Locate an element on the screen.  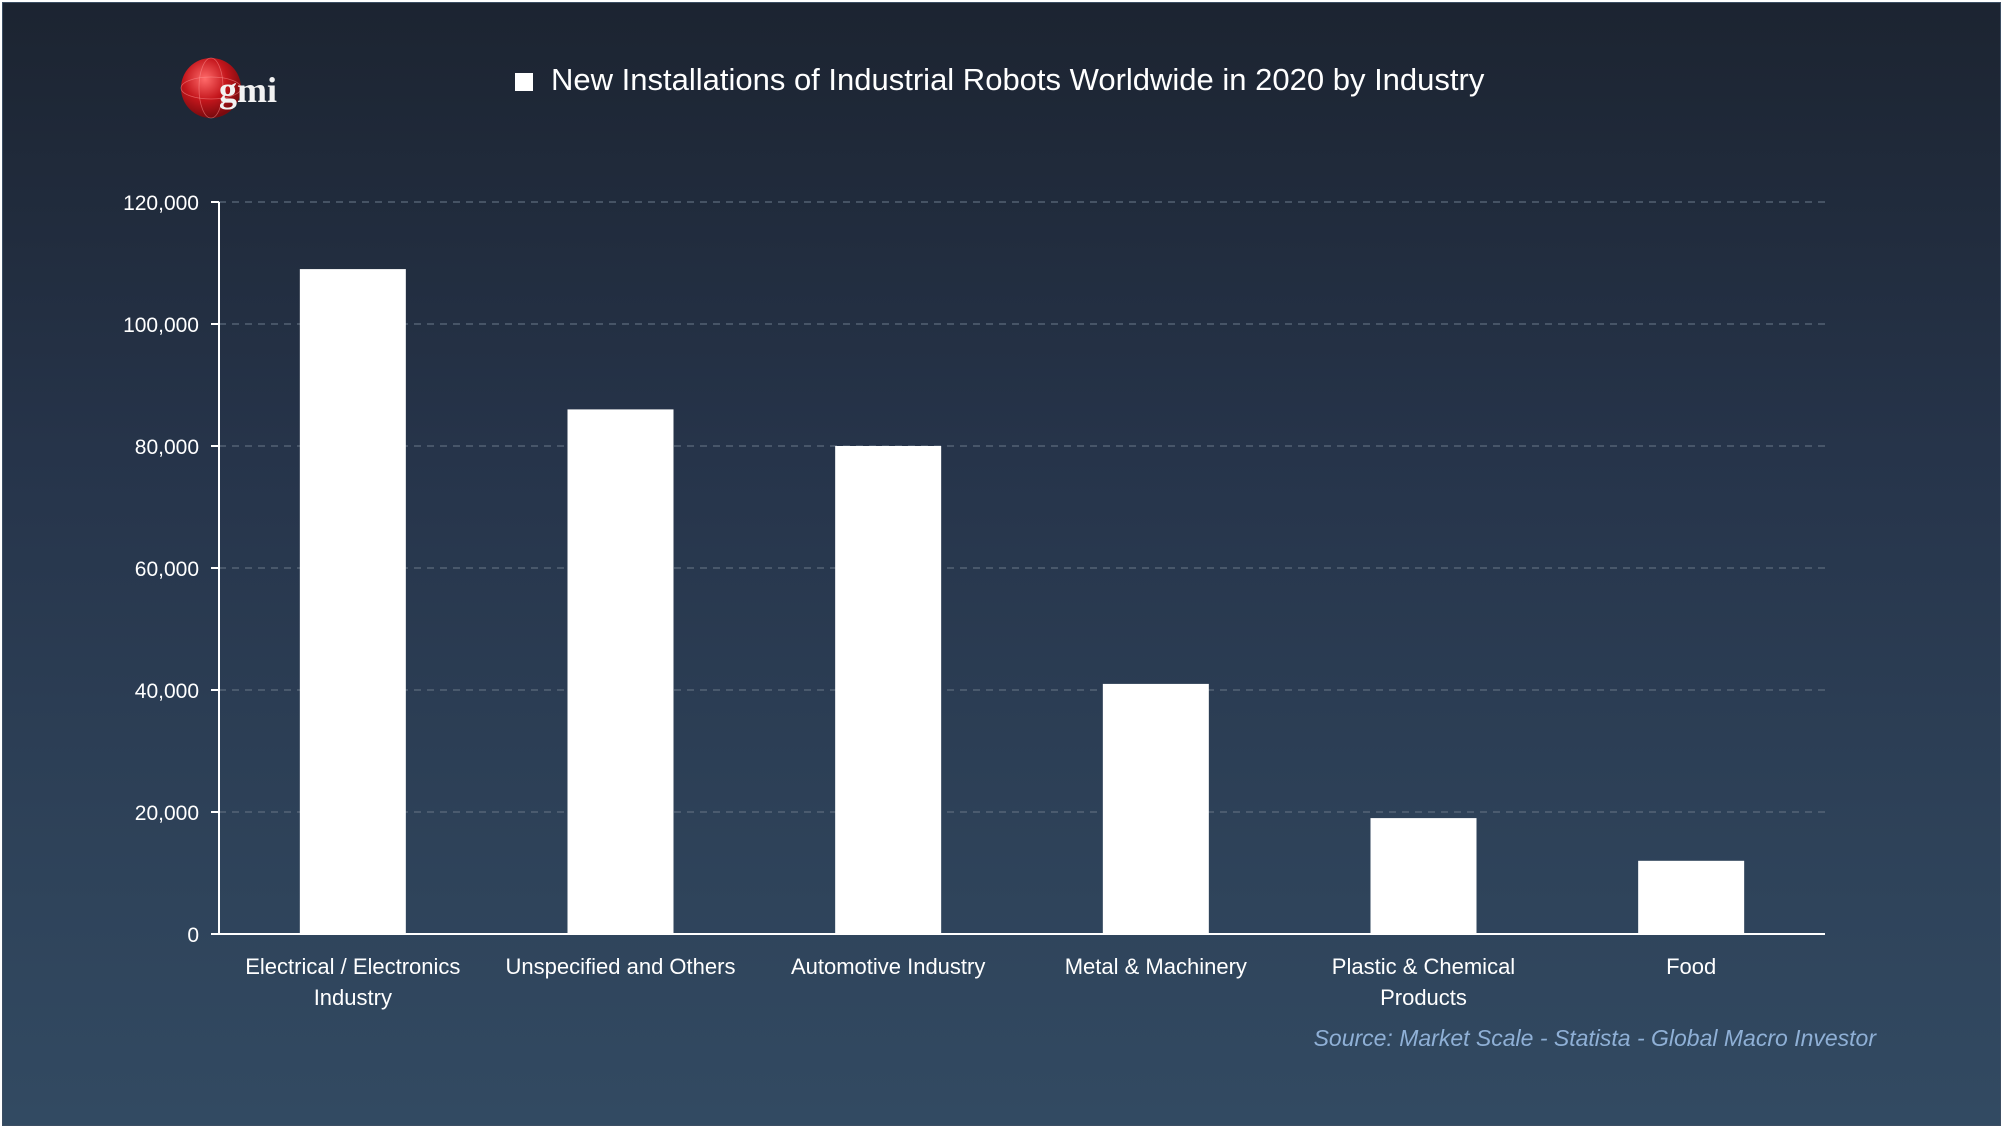
y-tick-label: 20,000 is located at coordinates (167, 813).